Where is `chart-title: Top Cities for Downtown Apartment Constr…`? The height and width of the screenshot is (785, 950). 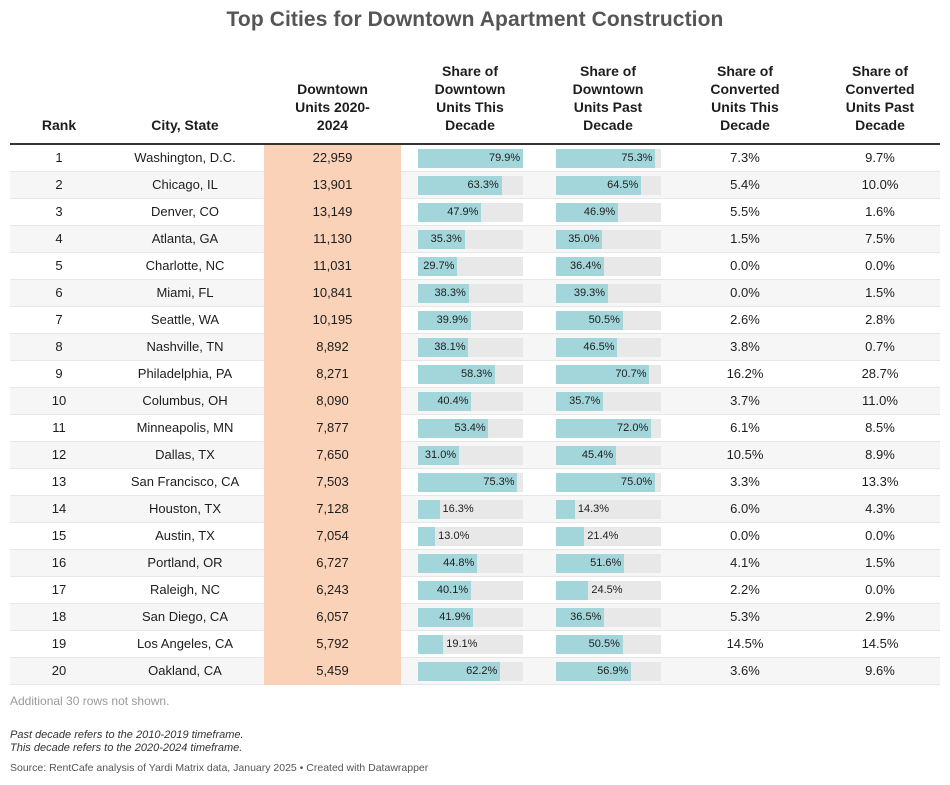
chart-title: Top Cities for Downtown Apartment Constr… is located at coordinates (475, 19).